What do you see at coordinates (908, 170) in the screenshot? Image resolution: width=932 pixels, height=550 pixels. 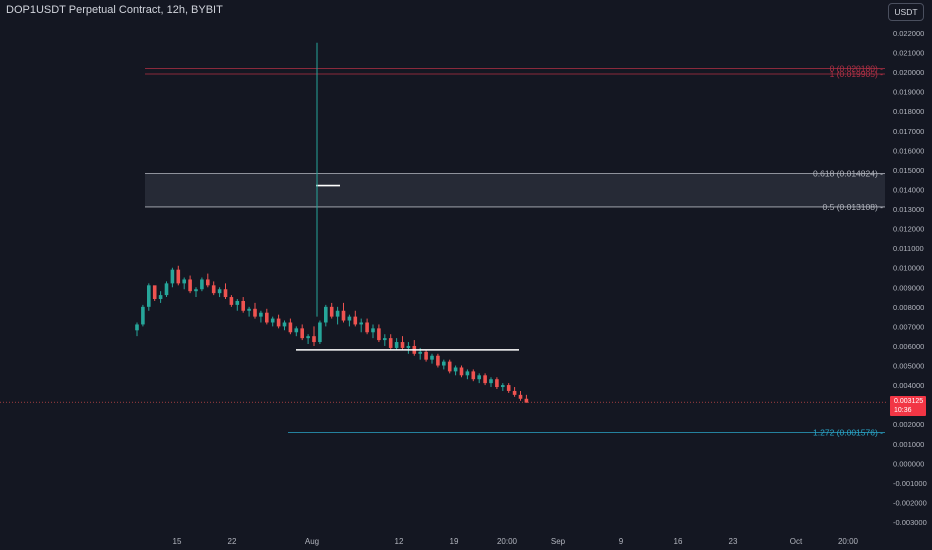 I see `y-tick-label: 0.015000` at bounding box center [908, 170].